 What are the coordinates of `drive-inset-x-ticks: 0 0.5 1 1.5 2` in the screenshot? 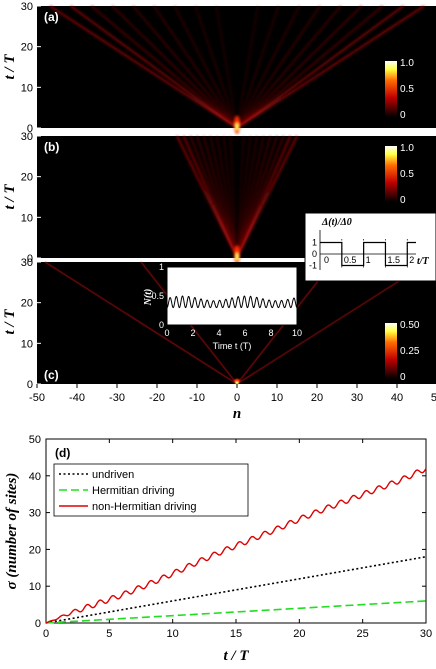 It's located at (369, 260).